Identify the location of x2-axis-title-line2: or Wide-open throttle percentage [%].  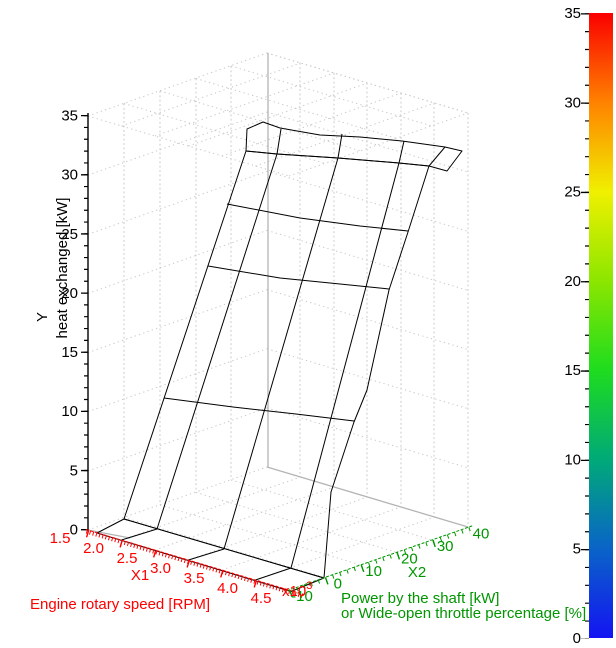
(463, 613).